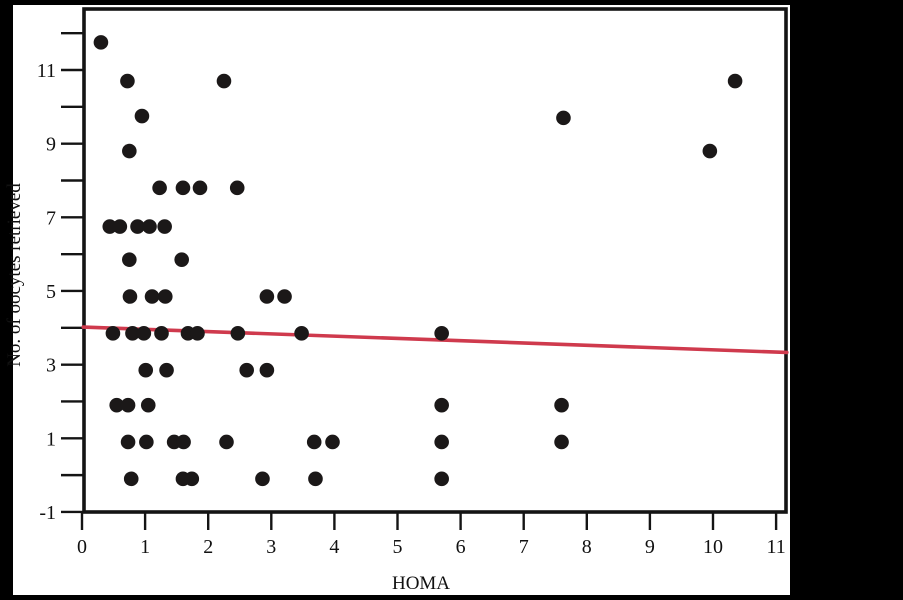 The height and width of the screenshot is (600, 903). I want to click on x-tick-label: 6, so click(461, 547).